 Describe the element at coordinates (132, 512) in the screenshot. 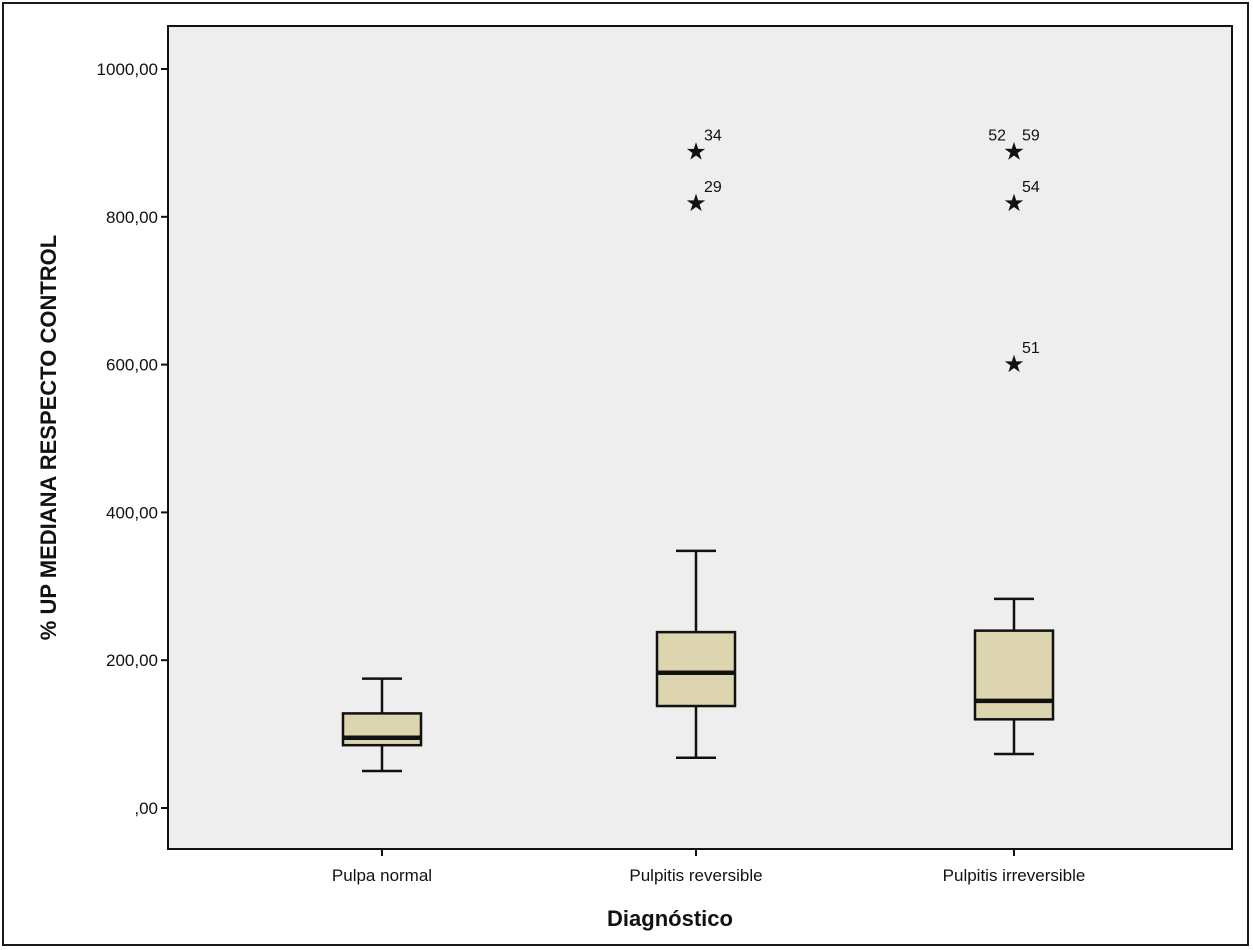

I see `y-tick-label: 400,00` at that location.